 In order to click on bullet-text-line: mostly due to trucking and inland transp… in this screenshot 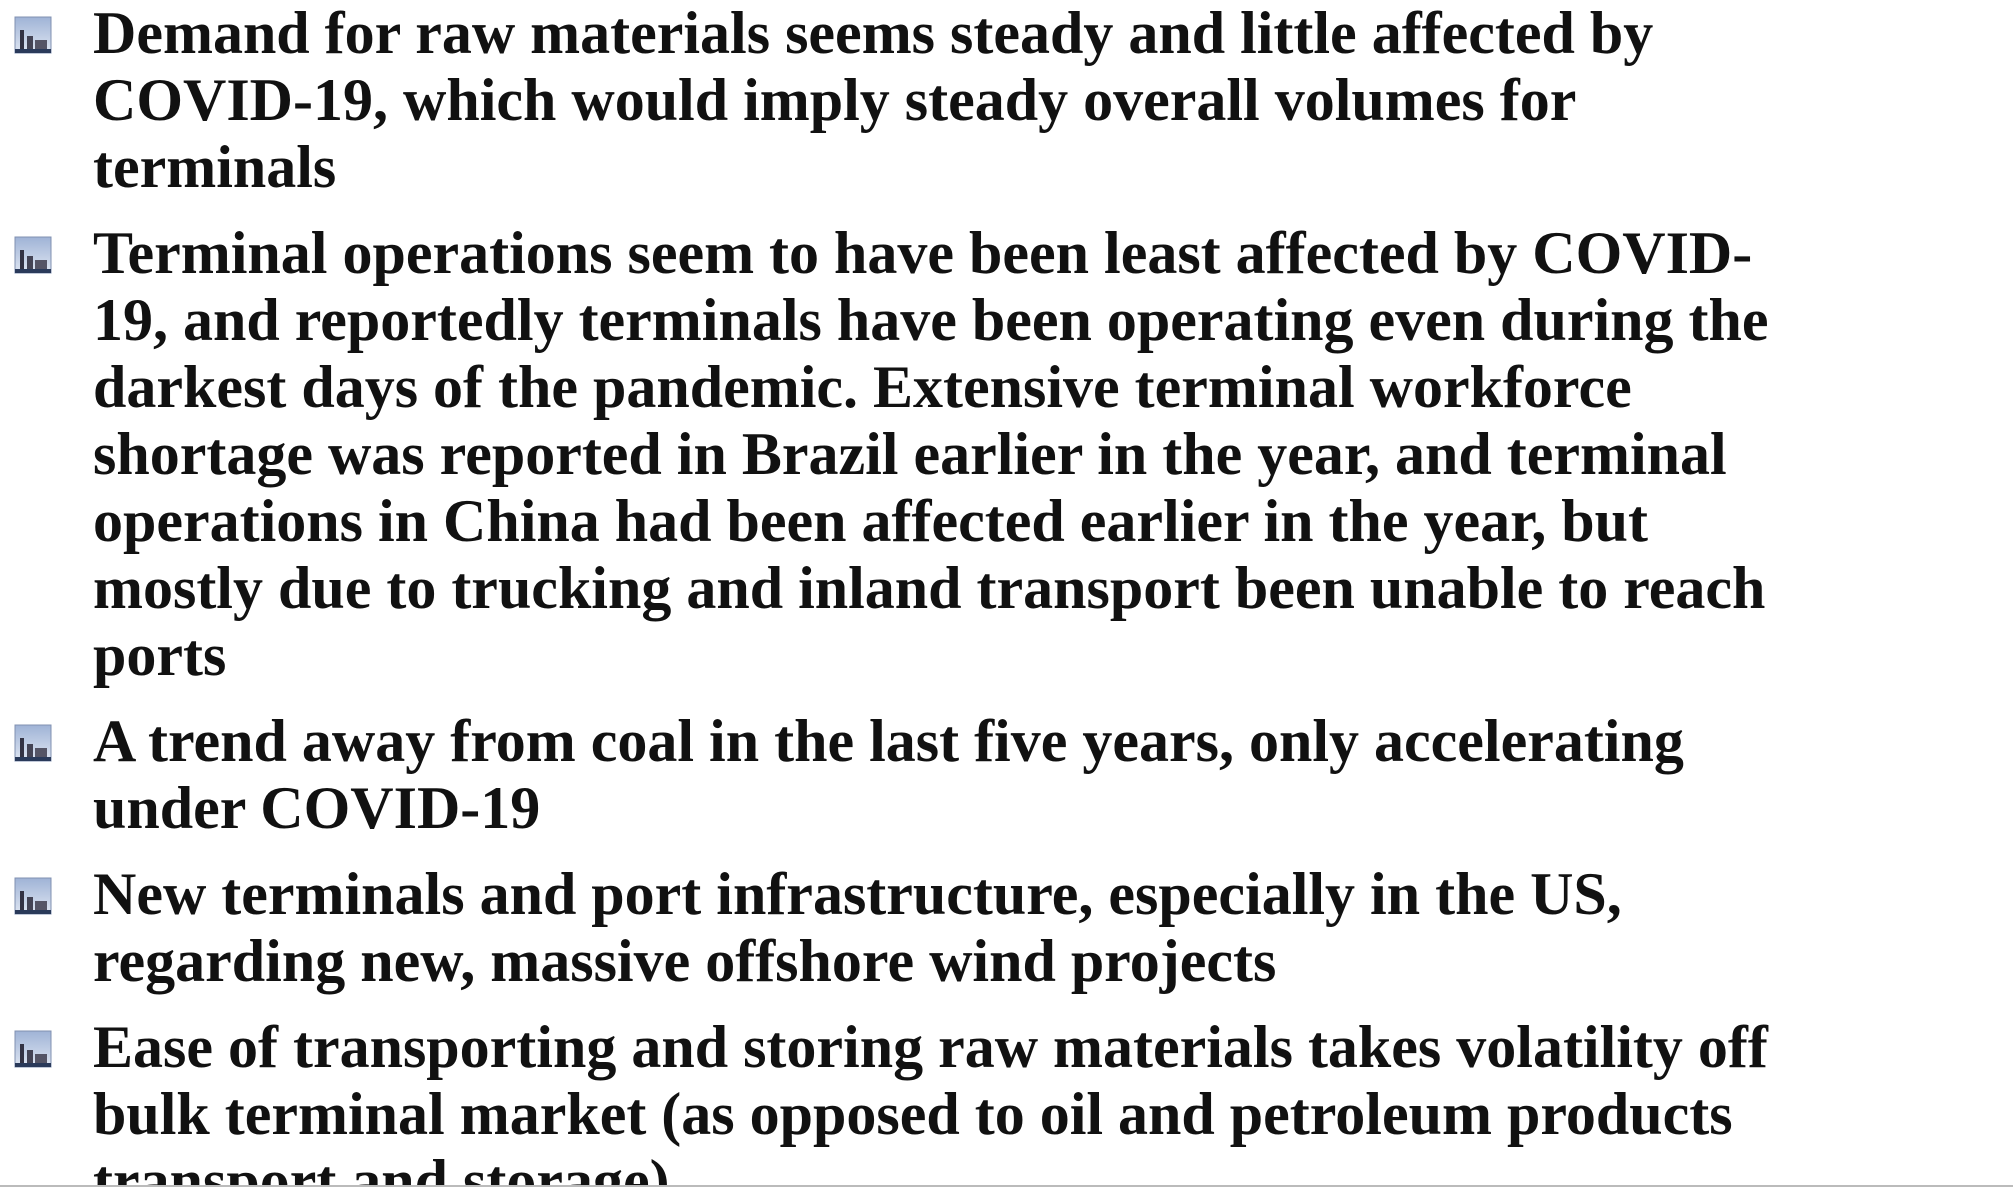, I will do `click(929, 588)`.